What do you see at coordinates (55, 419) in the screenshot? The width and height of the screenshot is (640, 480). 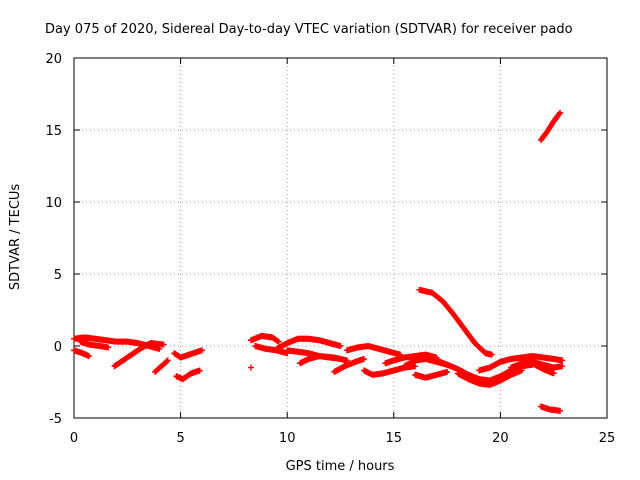 I see `y-tick-label: -5` at bounding box center [55, 419].